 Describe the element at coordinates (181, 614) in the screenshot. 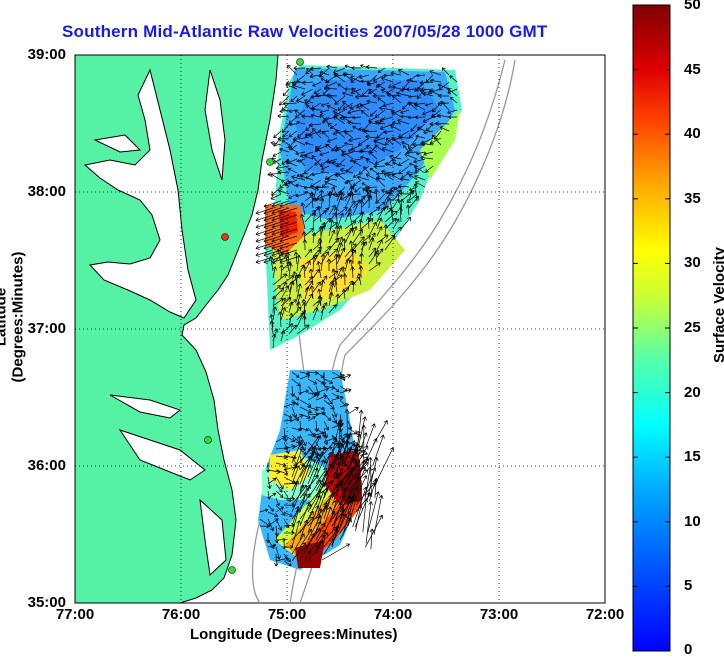

I see `x-tick-label: 76:00` at that location.